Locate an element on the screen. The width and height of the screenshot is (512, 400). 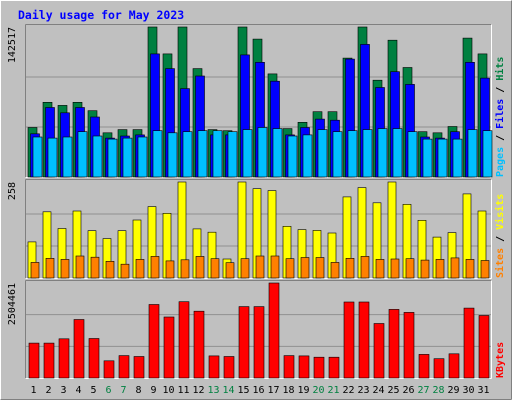
day-label-12: 12 is located at coordinates (198, 390).